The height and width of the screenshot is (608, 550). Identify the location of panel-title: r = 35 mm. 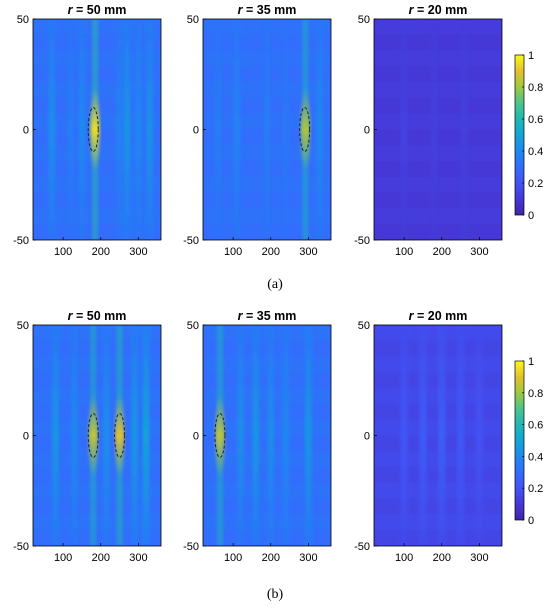
(267, 10).